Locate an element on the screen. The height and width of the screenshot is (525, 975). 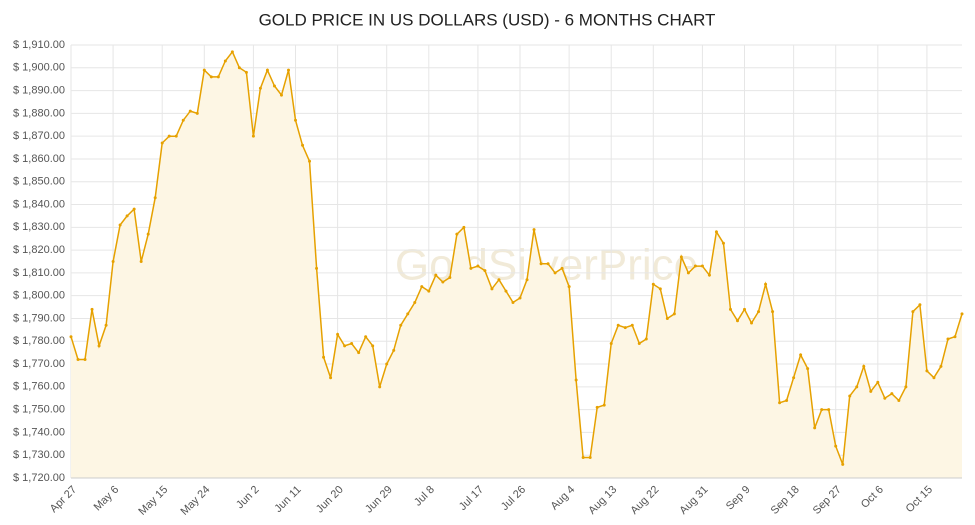
x-tick-label: Jul 8 is located at coordinates (424, 496).